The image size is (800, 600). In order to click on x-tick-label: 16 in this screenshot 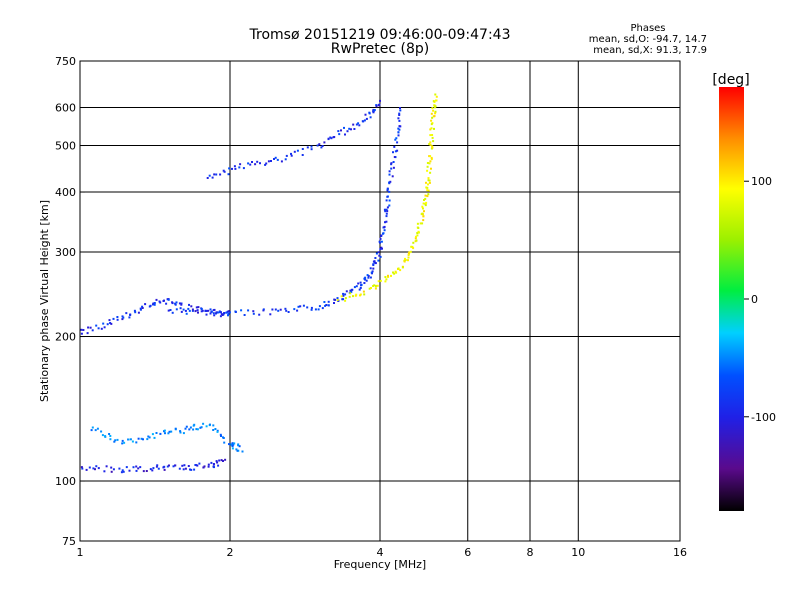, I will do `click(680, 552)`.